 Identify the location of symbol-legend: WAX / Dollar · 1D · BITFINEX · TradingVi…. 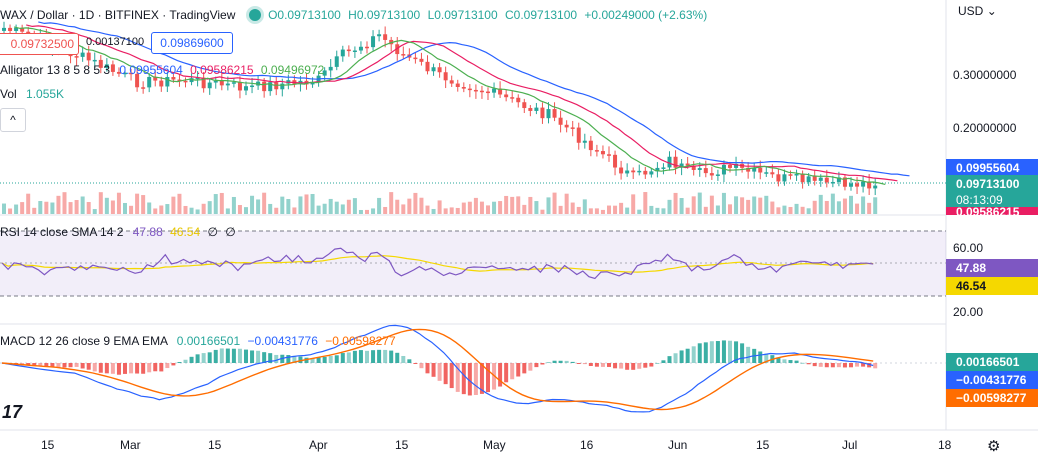
(355, 15).